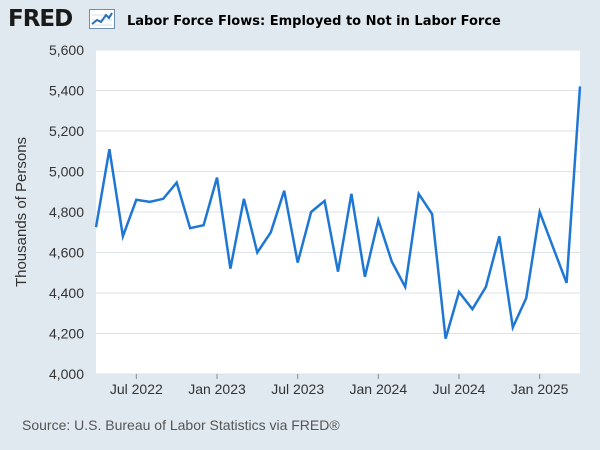 This screenshot has width=600, height=450. I want to click on x-tick-label: Jan 2024, so click(379, 389).